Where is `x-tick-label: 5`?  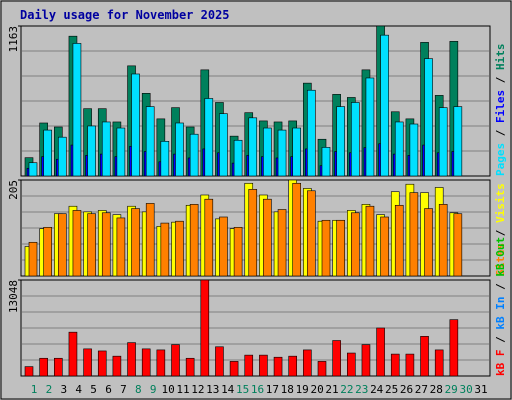
x-tick-label: 5 is located at coordinates (93, 389).